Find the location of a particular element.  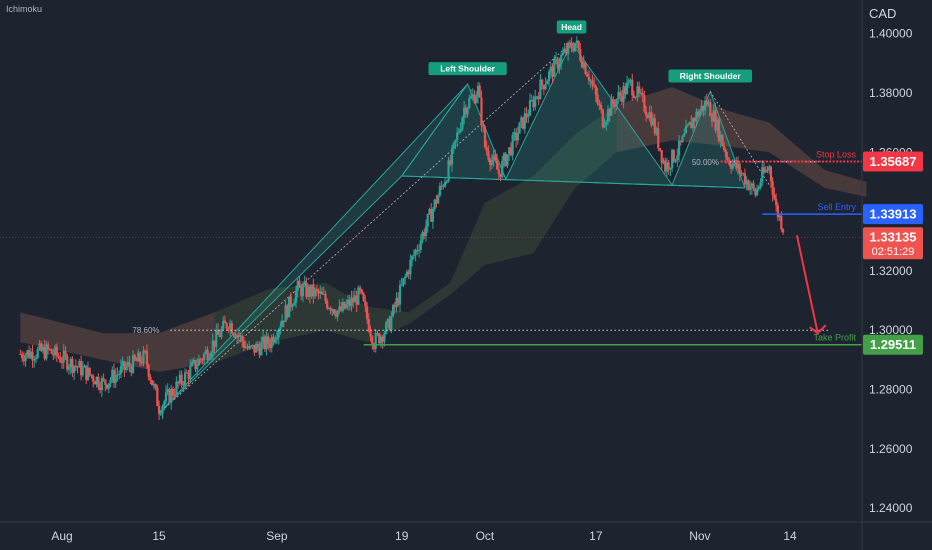

currency-label: CAD is located at coordinates (882, 13).